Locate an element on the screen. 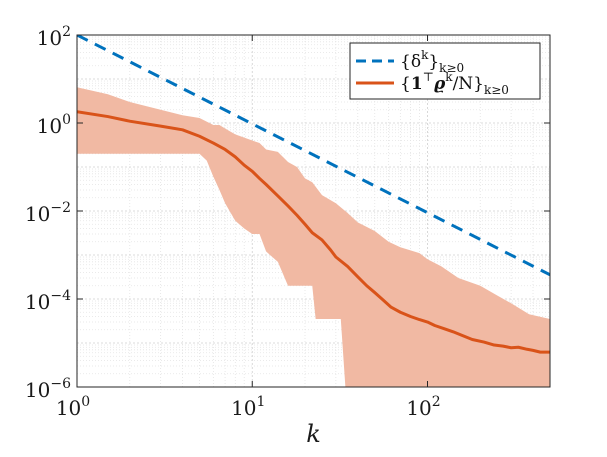  y-tick-label: 10² is located at coordinates (54, 37).